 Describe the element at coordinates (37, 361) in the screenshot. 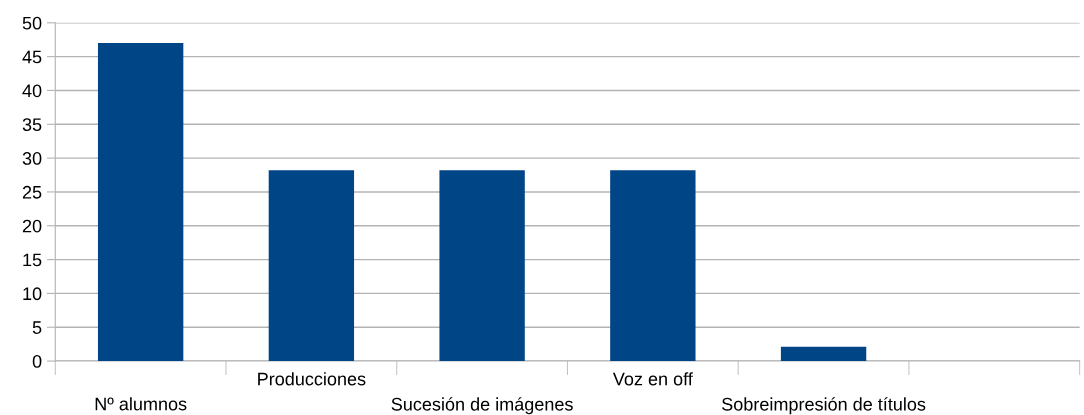

I see `y-tick-label: 0` at that location.